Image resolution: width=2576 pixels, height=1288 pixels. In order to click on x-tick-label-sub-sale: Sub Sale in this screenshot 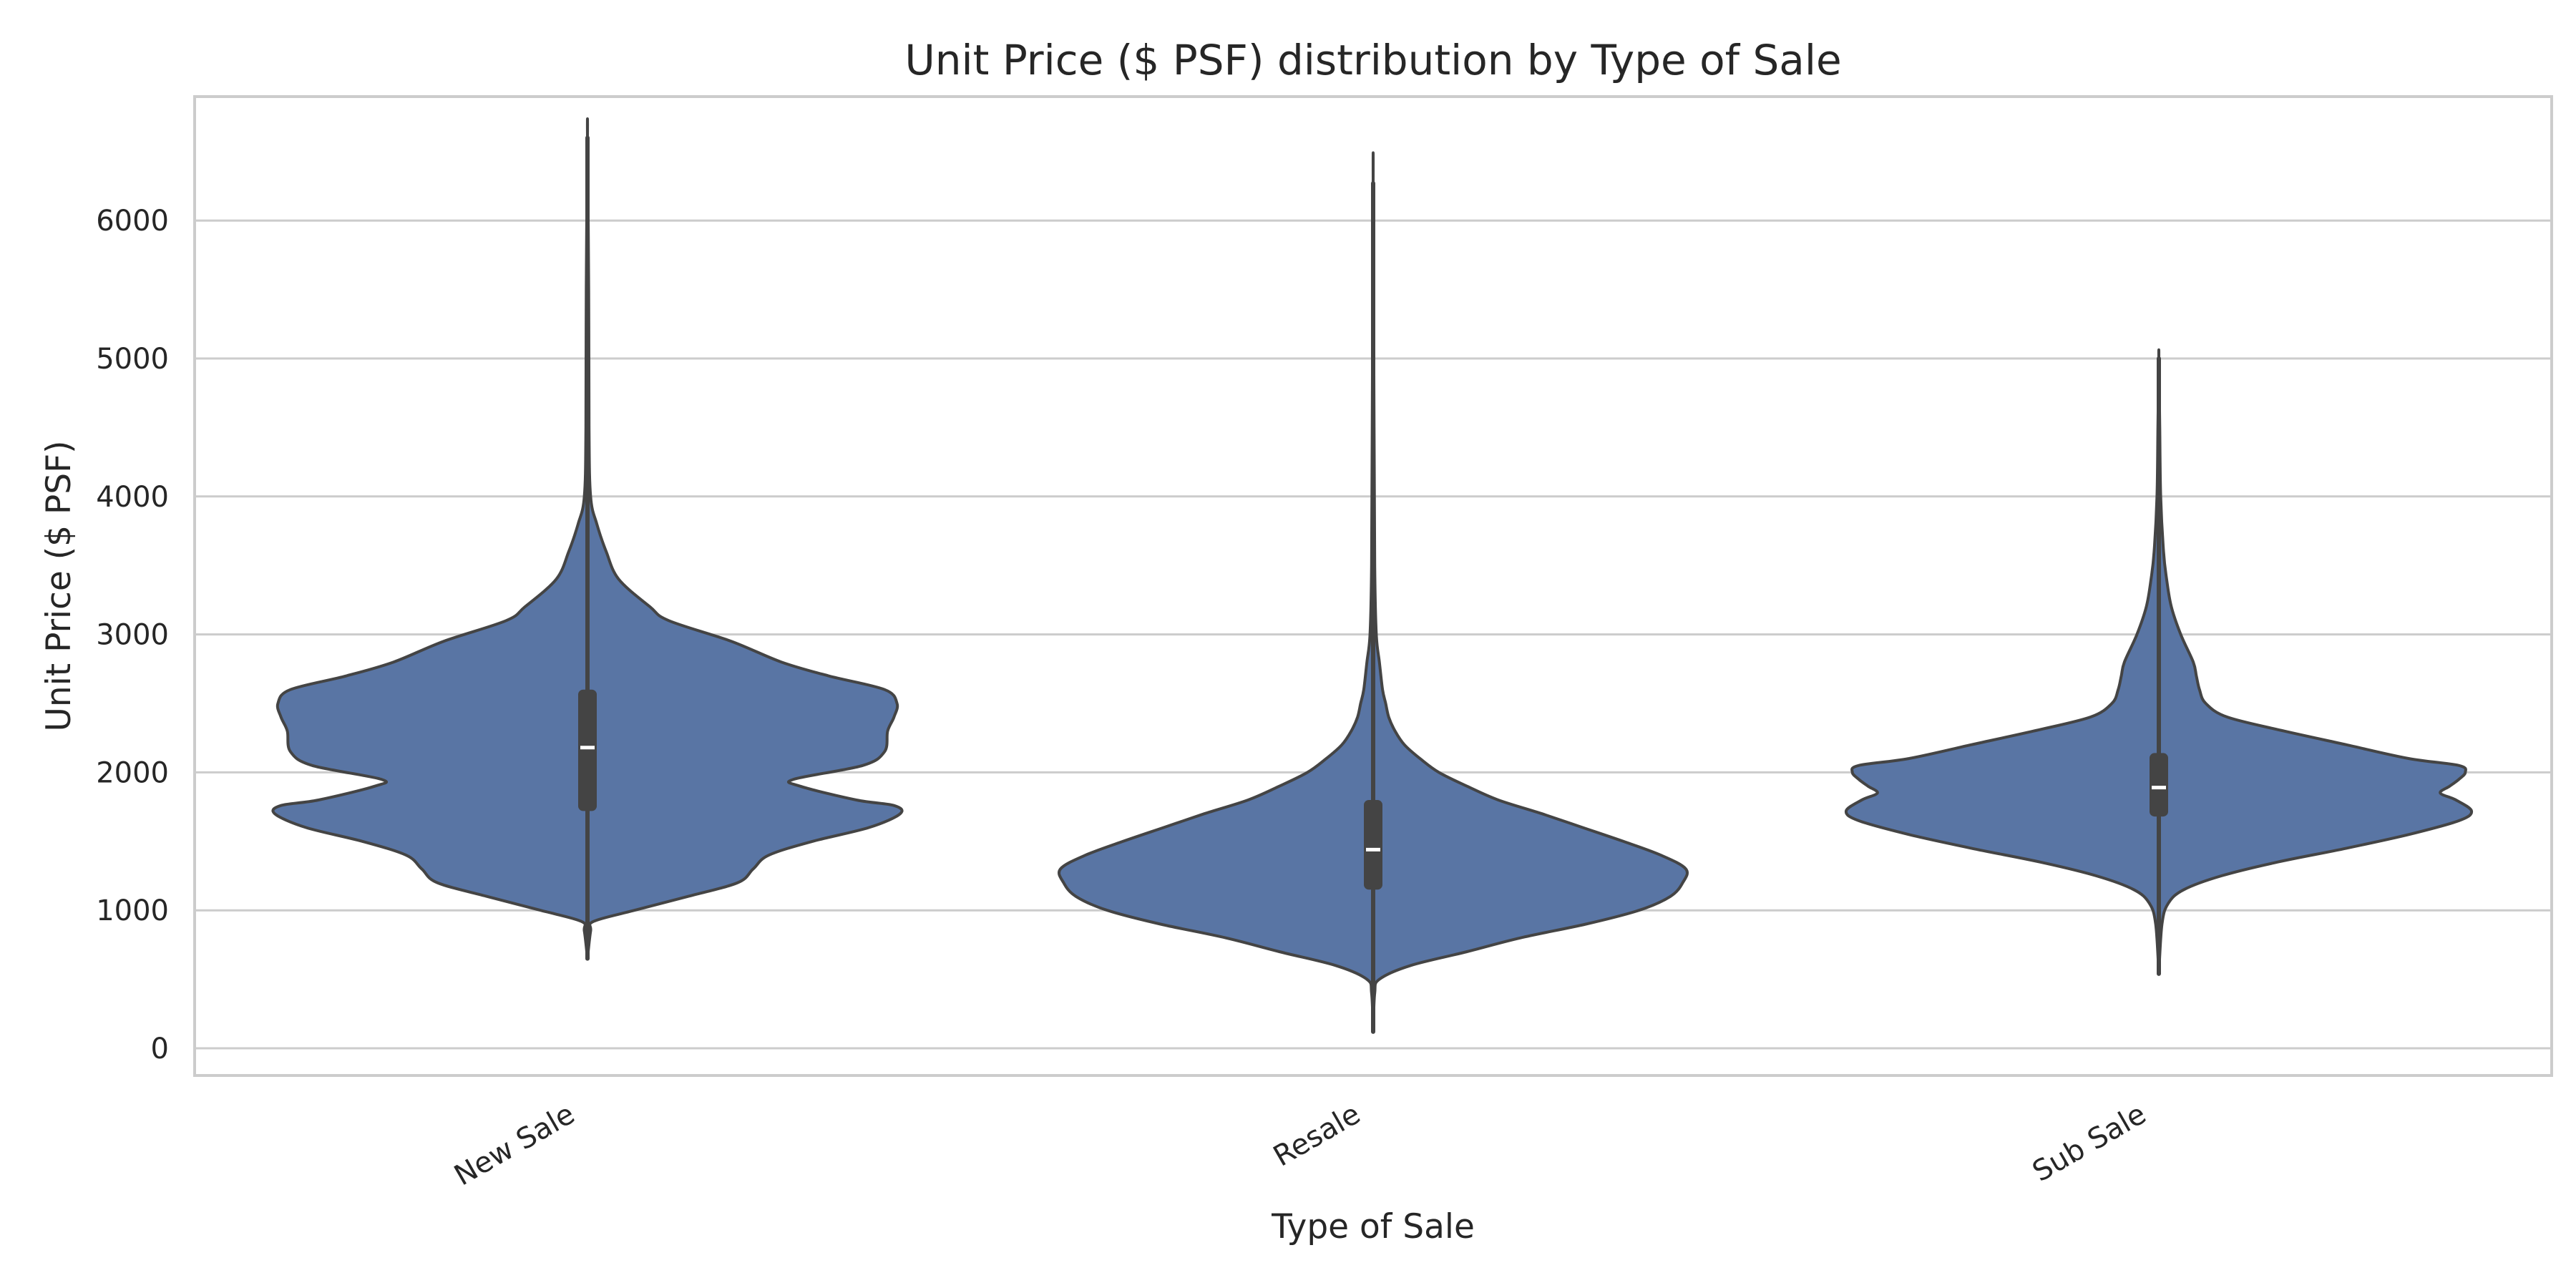, I will do `click(2089, 1143)`.